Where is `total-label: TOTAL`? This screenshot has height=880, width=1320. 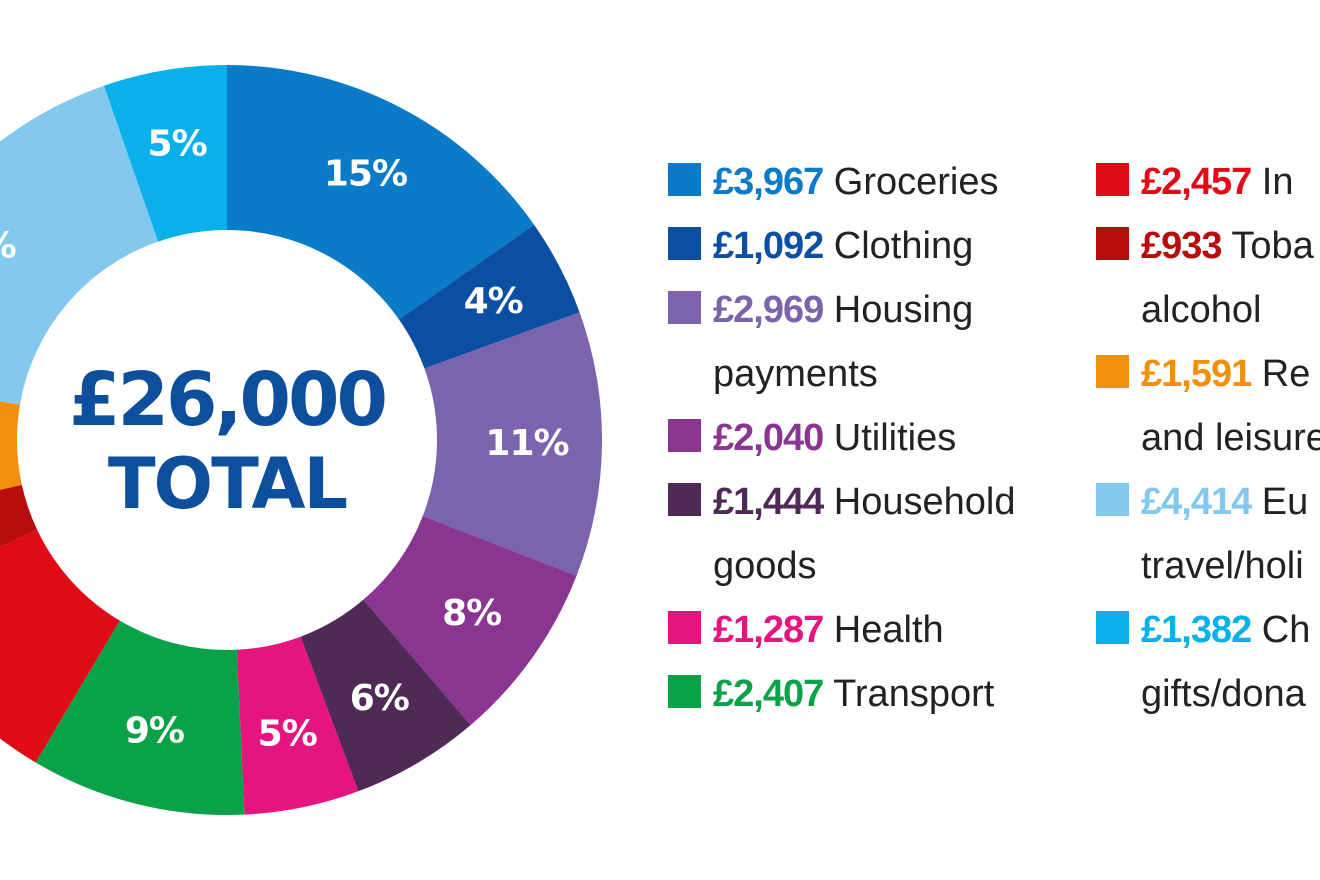
total-label: TOTAL is located at coordinates (227, 484).